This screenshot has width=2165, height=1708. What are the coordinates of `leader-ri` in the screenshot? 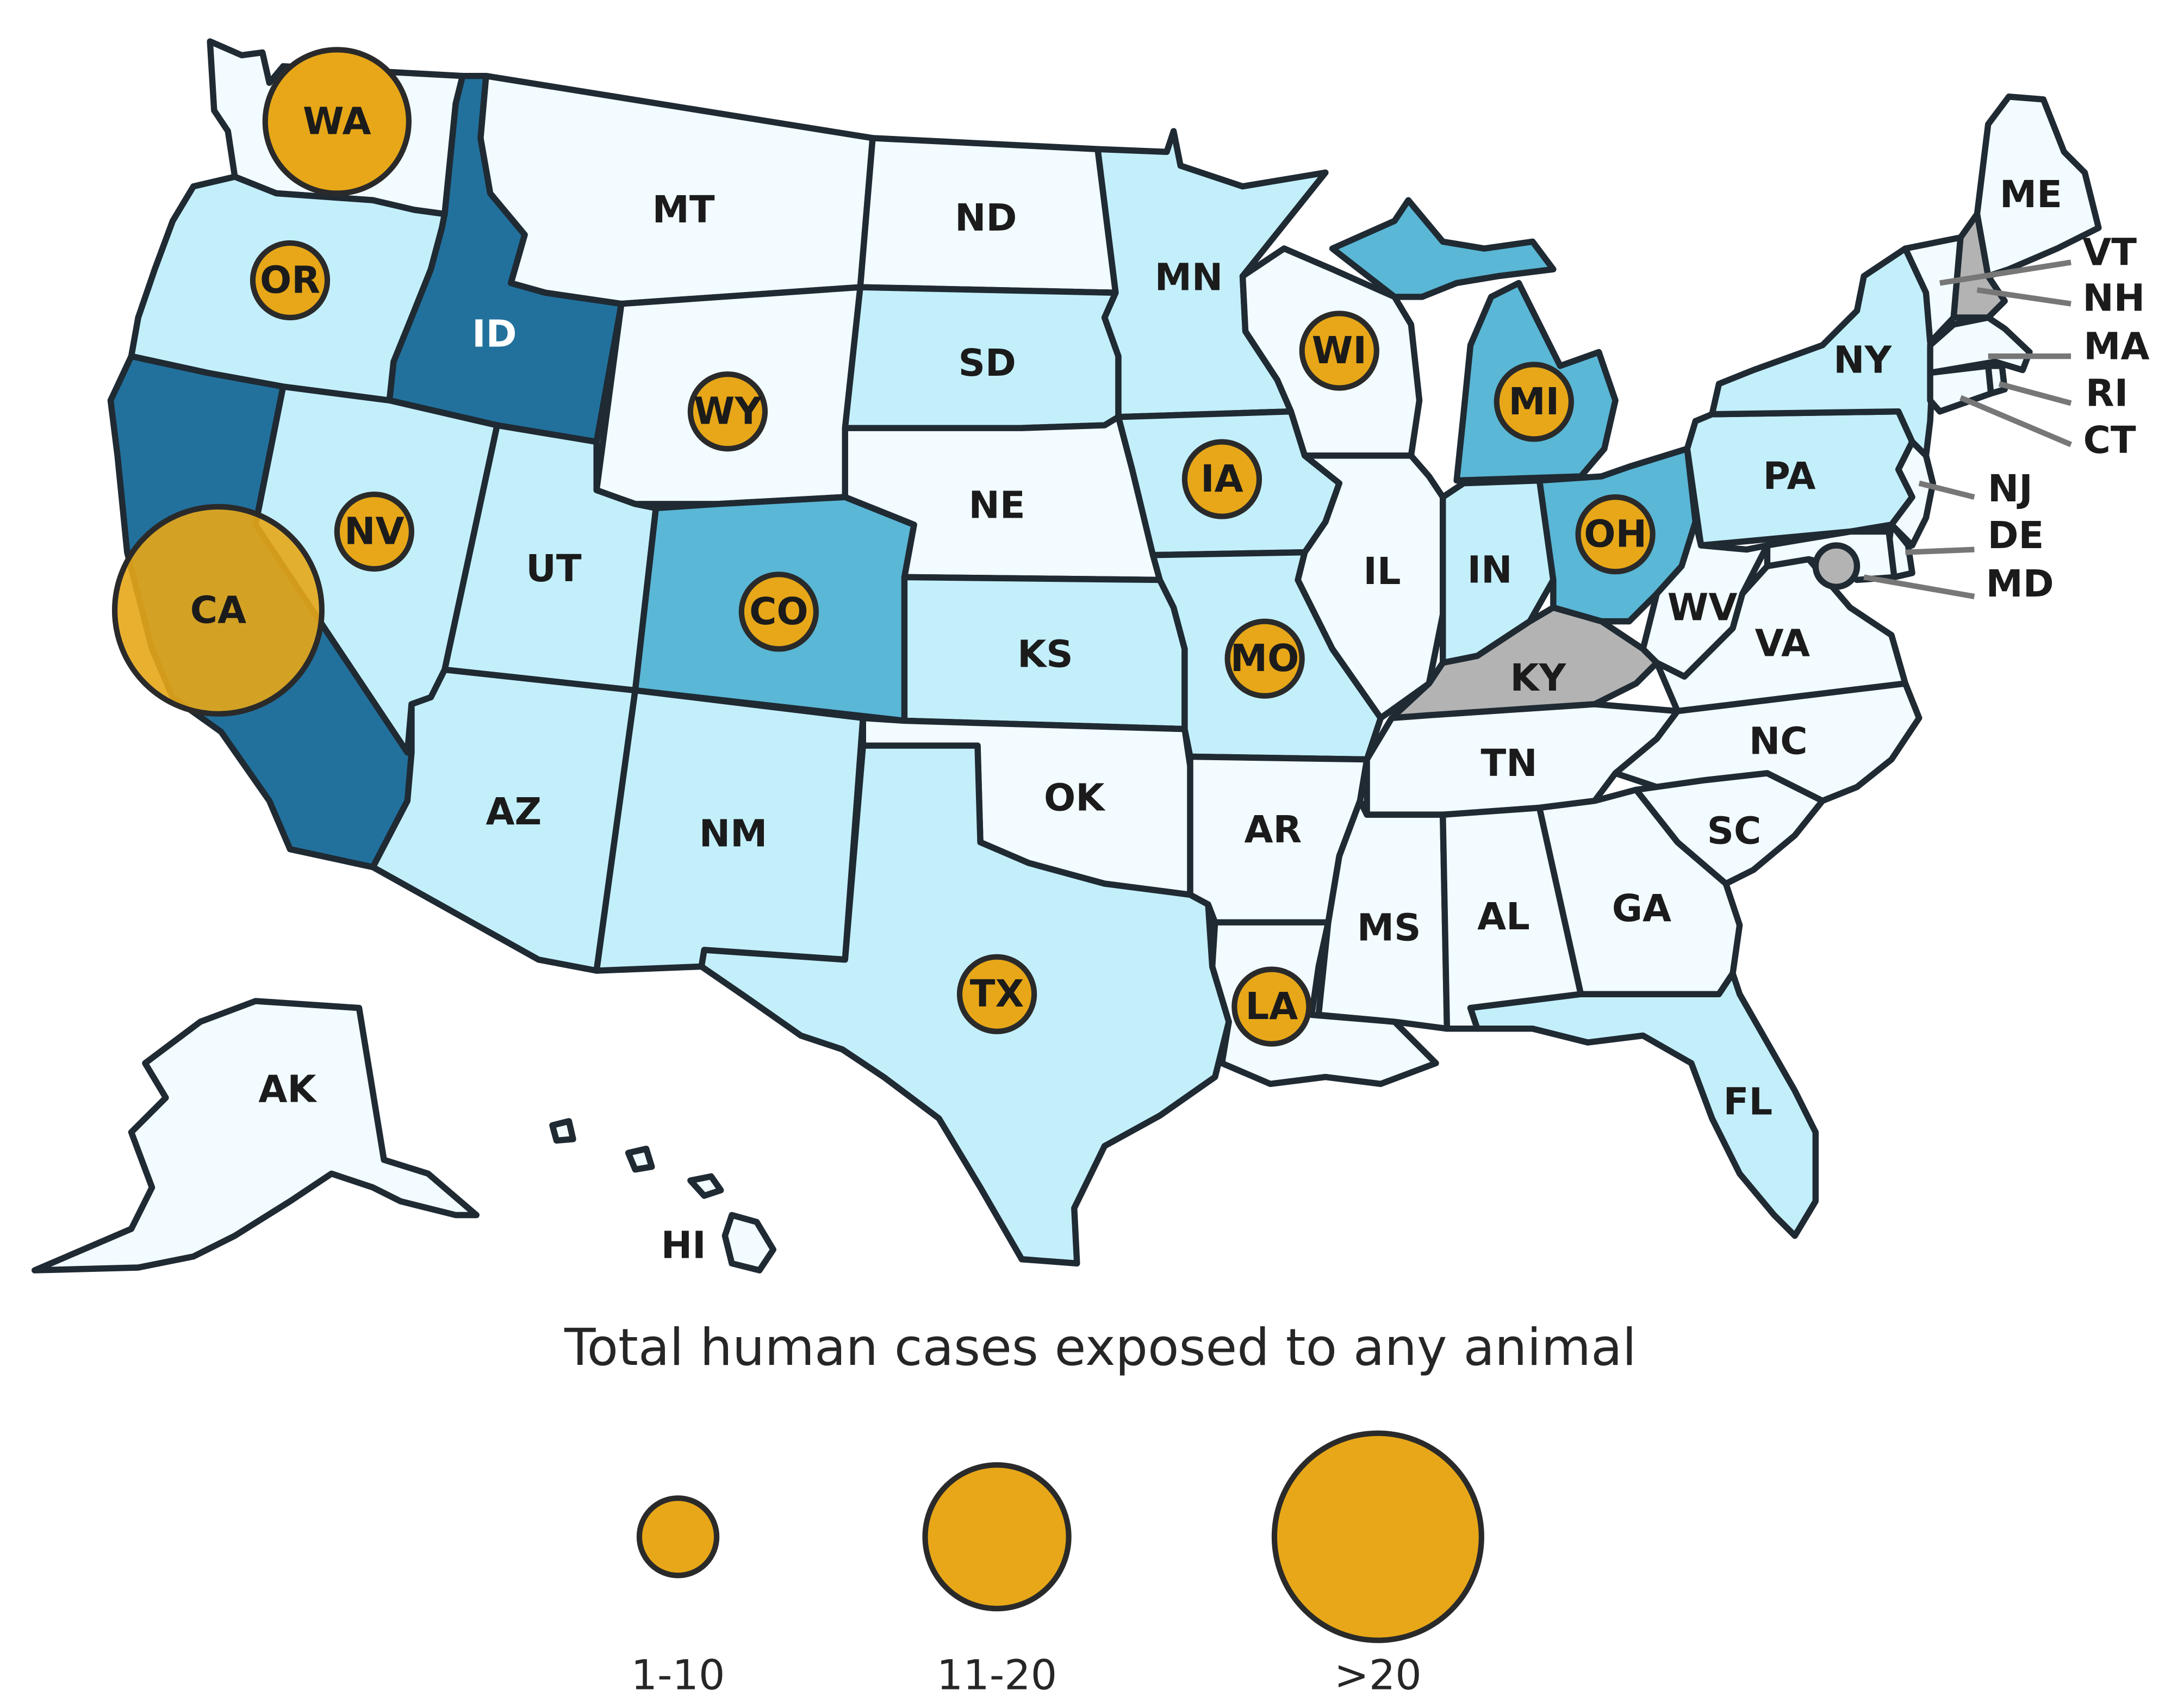 It's located at (2035, 393).